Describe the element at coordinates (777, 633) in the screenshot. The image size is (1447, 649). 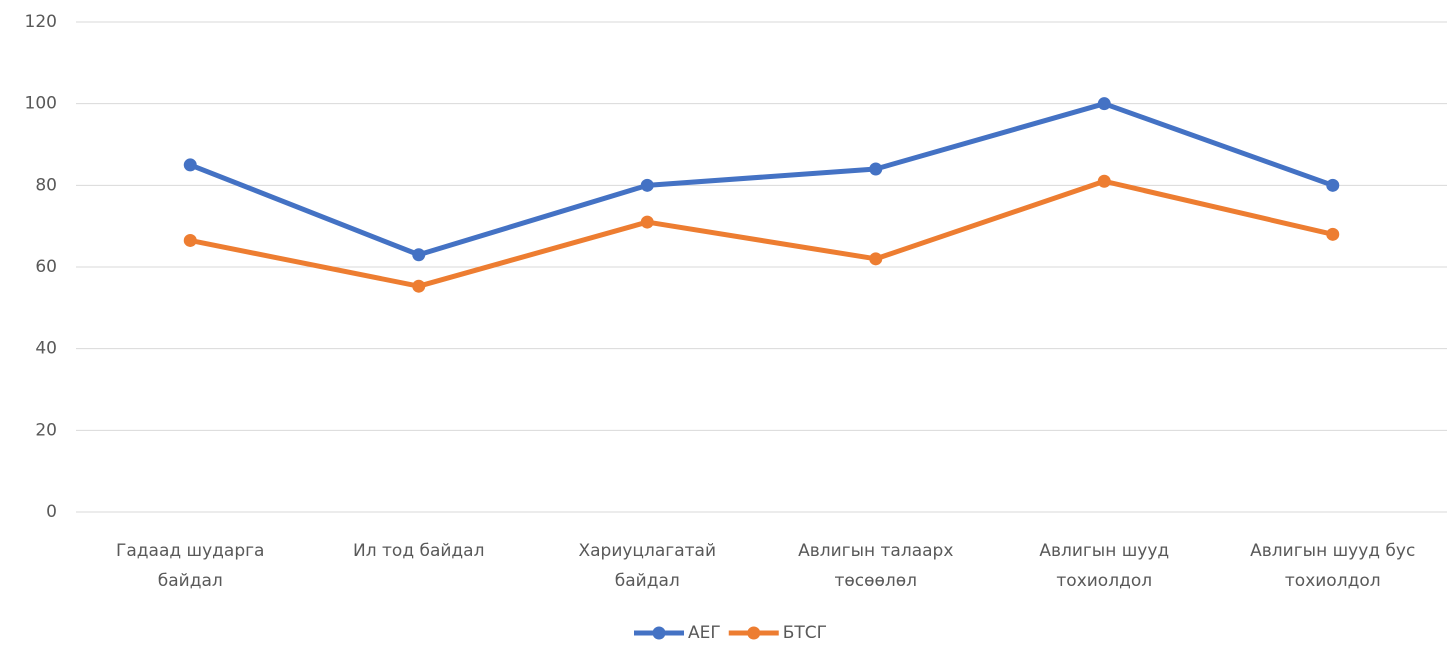
I see `legend-item: БТСГ` at that location.